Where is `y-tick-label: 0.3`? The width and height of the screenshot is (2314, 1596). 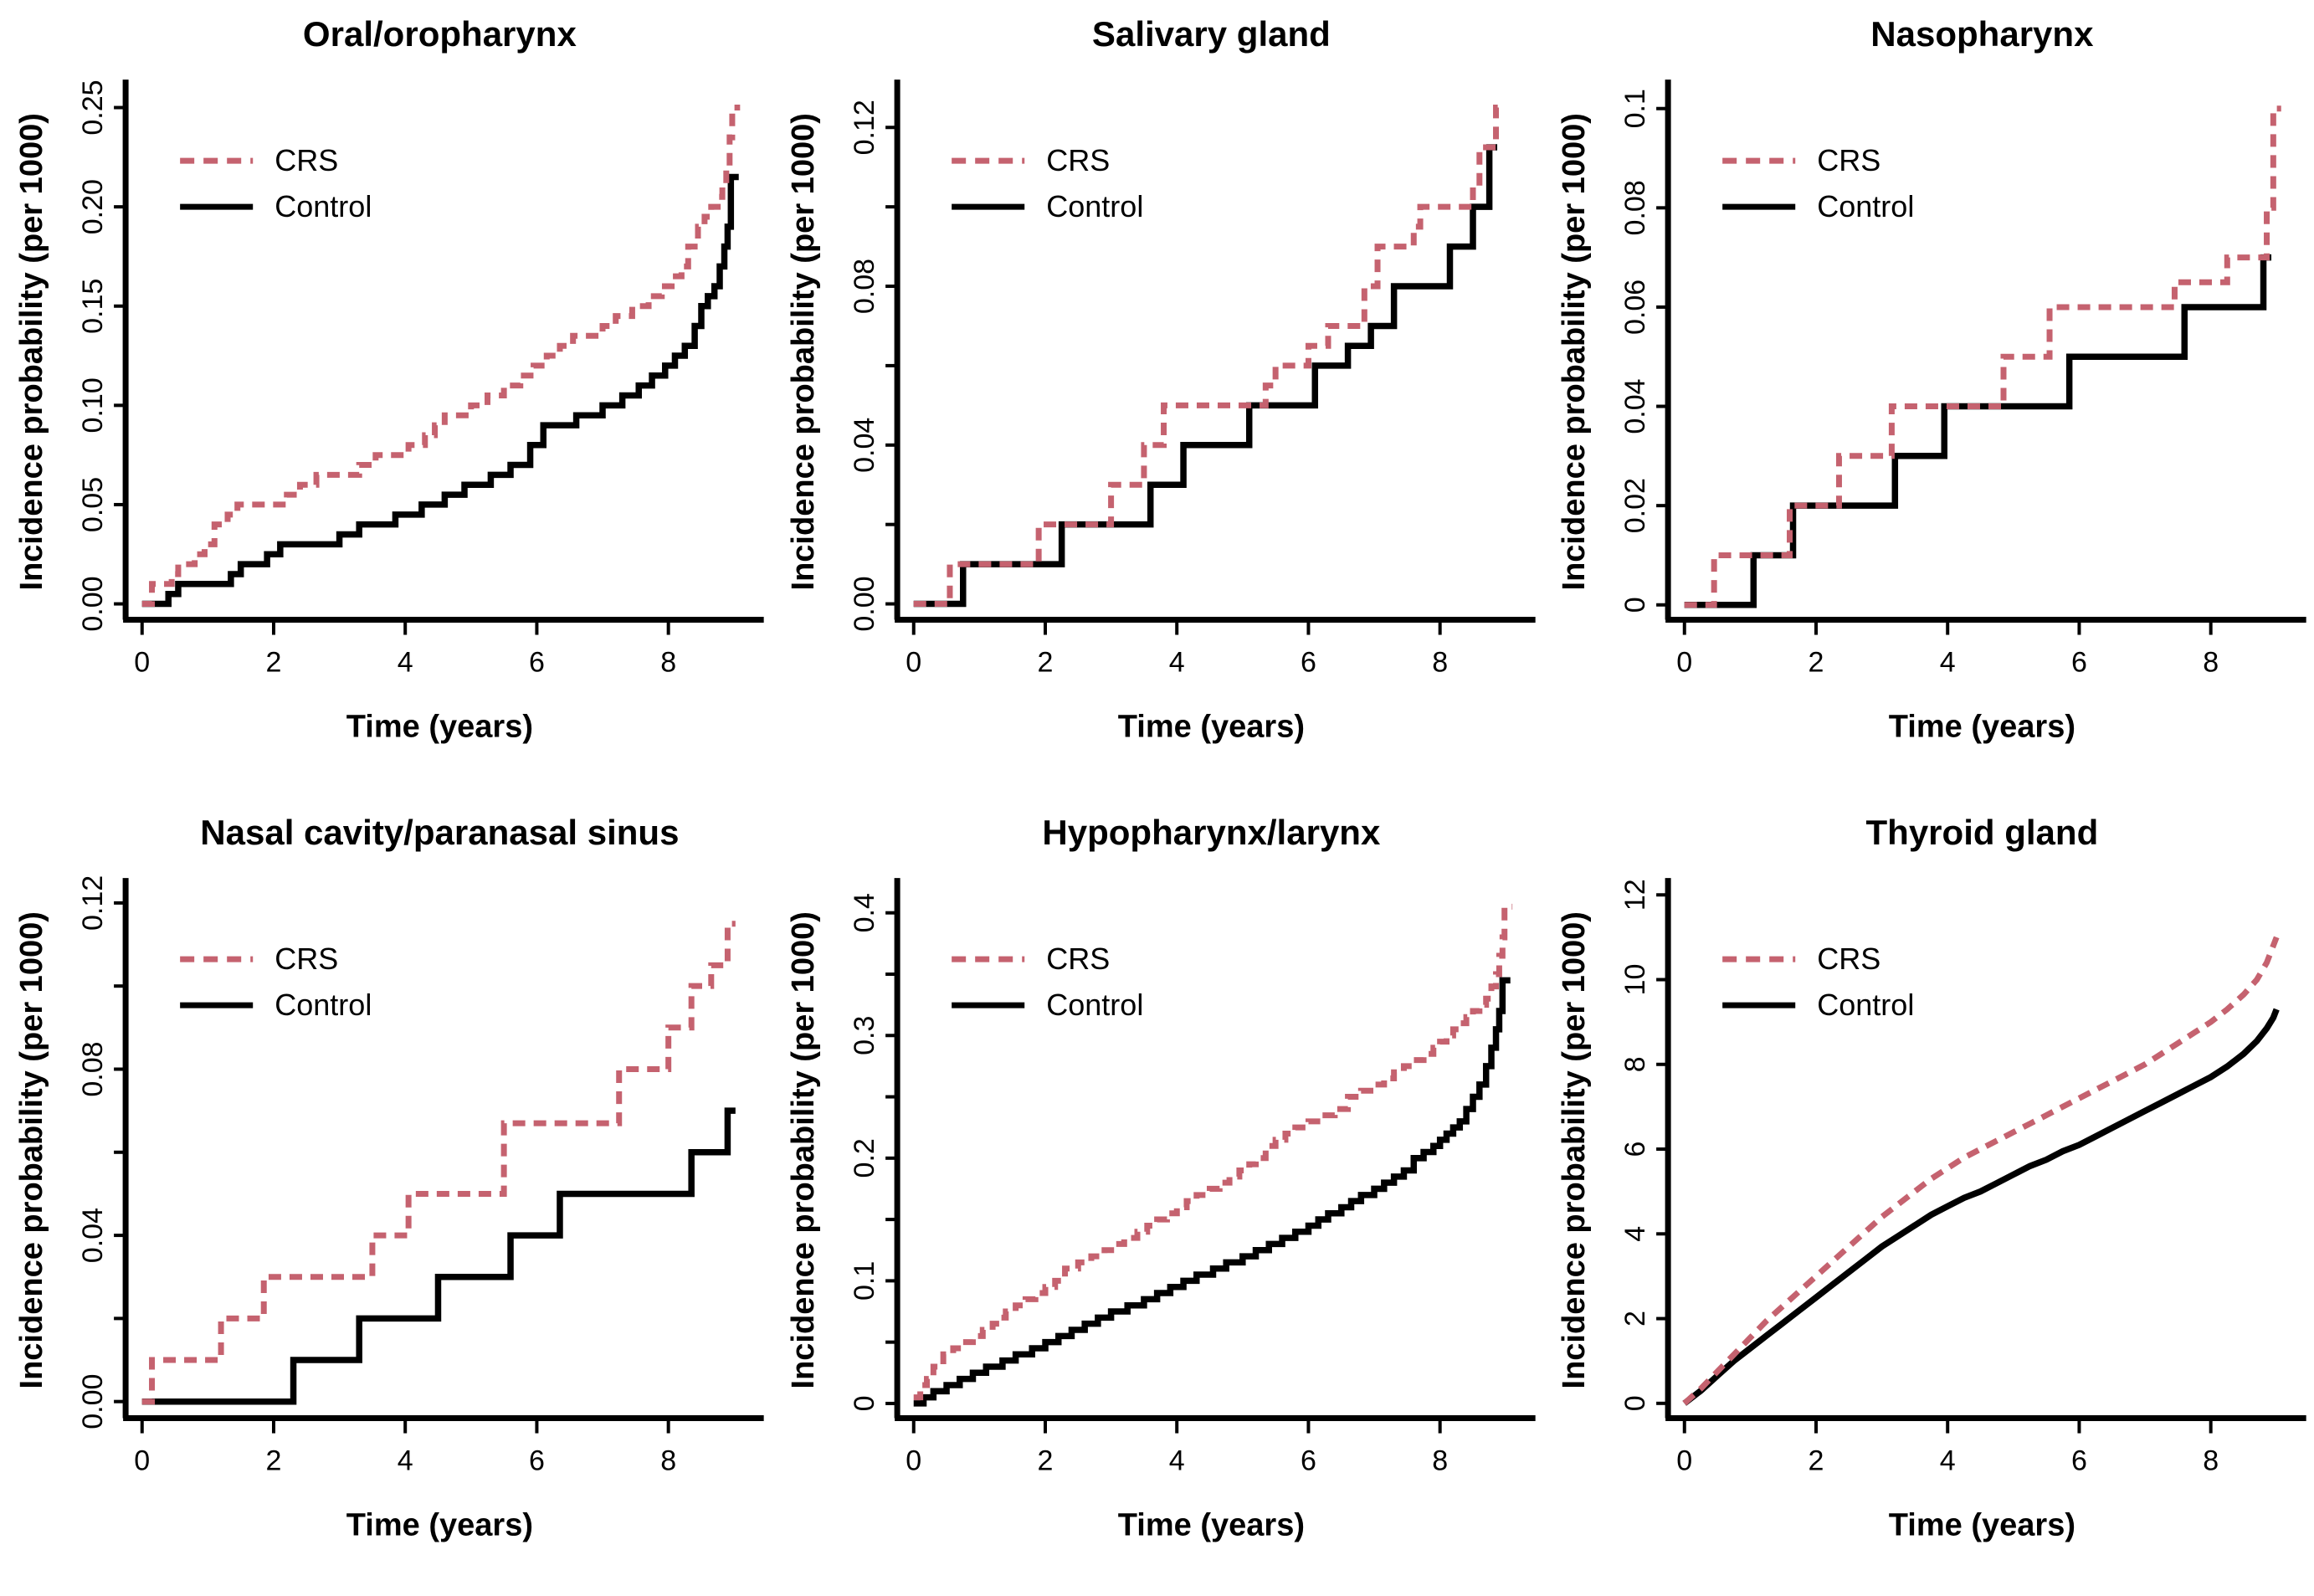 y-tick-label: 0.3 is located at coordinates (864, 1035).